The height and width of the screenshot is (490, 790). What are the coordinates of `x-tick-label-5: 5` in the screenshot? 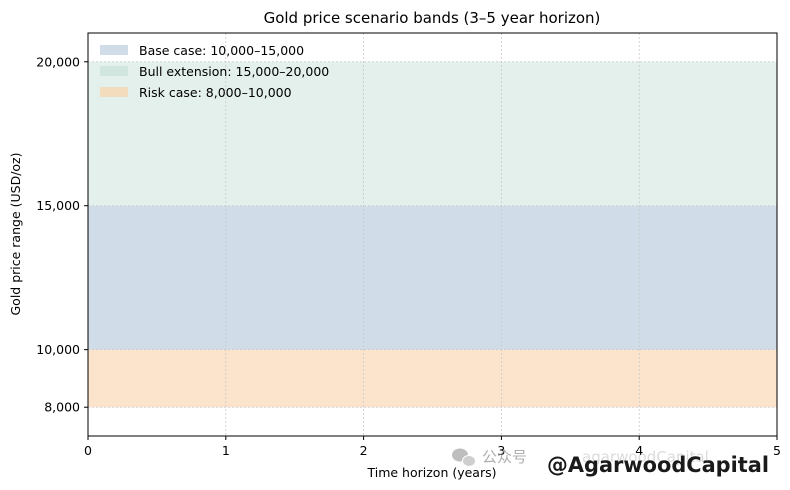 It's located at (777, 450).